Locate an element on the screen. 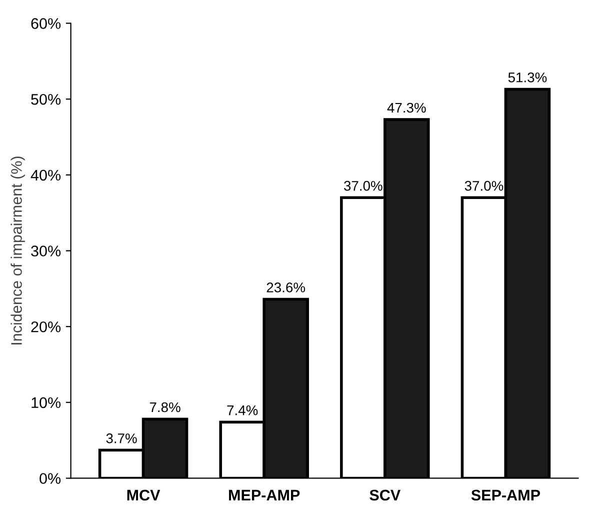 This screenshot has width=590, height=517. x-tick-label: MEP-AMP is located at coordinates (264, 495).